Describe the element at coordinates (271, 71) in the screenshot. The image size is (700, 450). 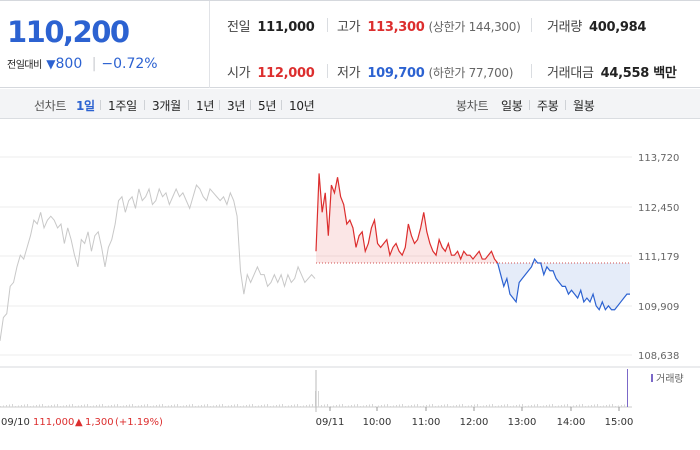
I see `open-price: 시가 112,000` at that location.